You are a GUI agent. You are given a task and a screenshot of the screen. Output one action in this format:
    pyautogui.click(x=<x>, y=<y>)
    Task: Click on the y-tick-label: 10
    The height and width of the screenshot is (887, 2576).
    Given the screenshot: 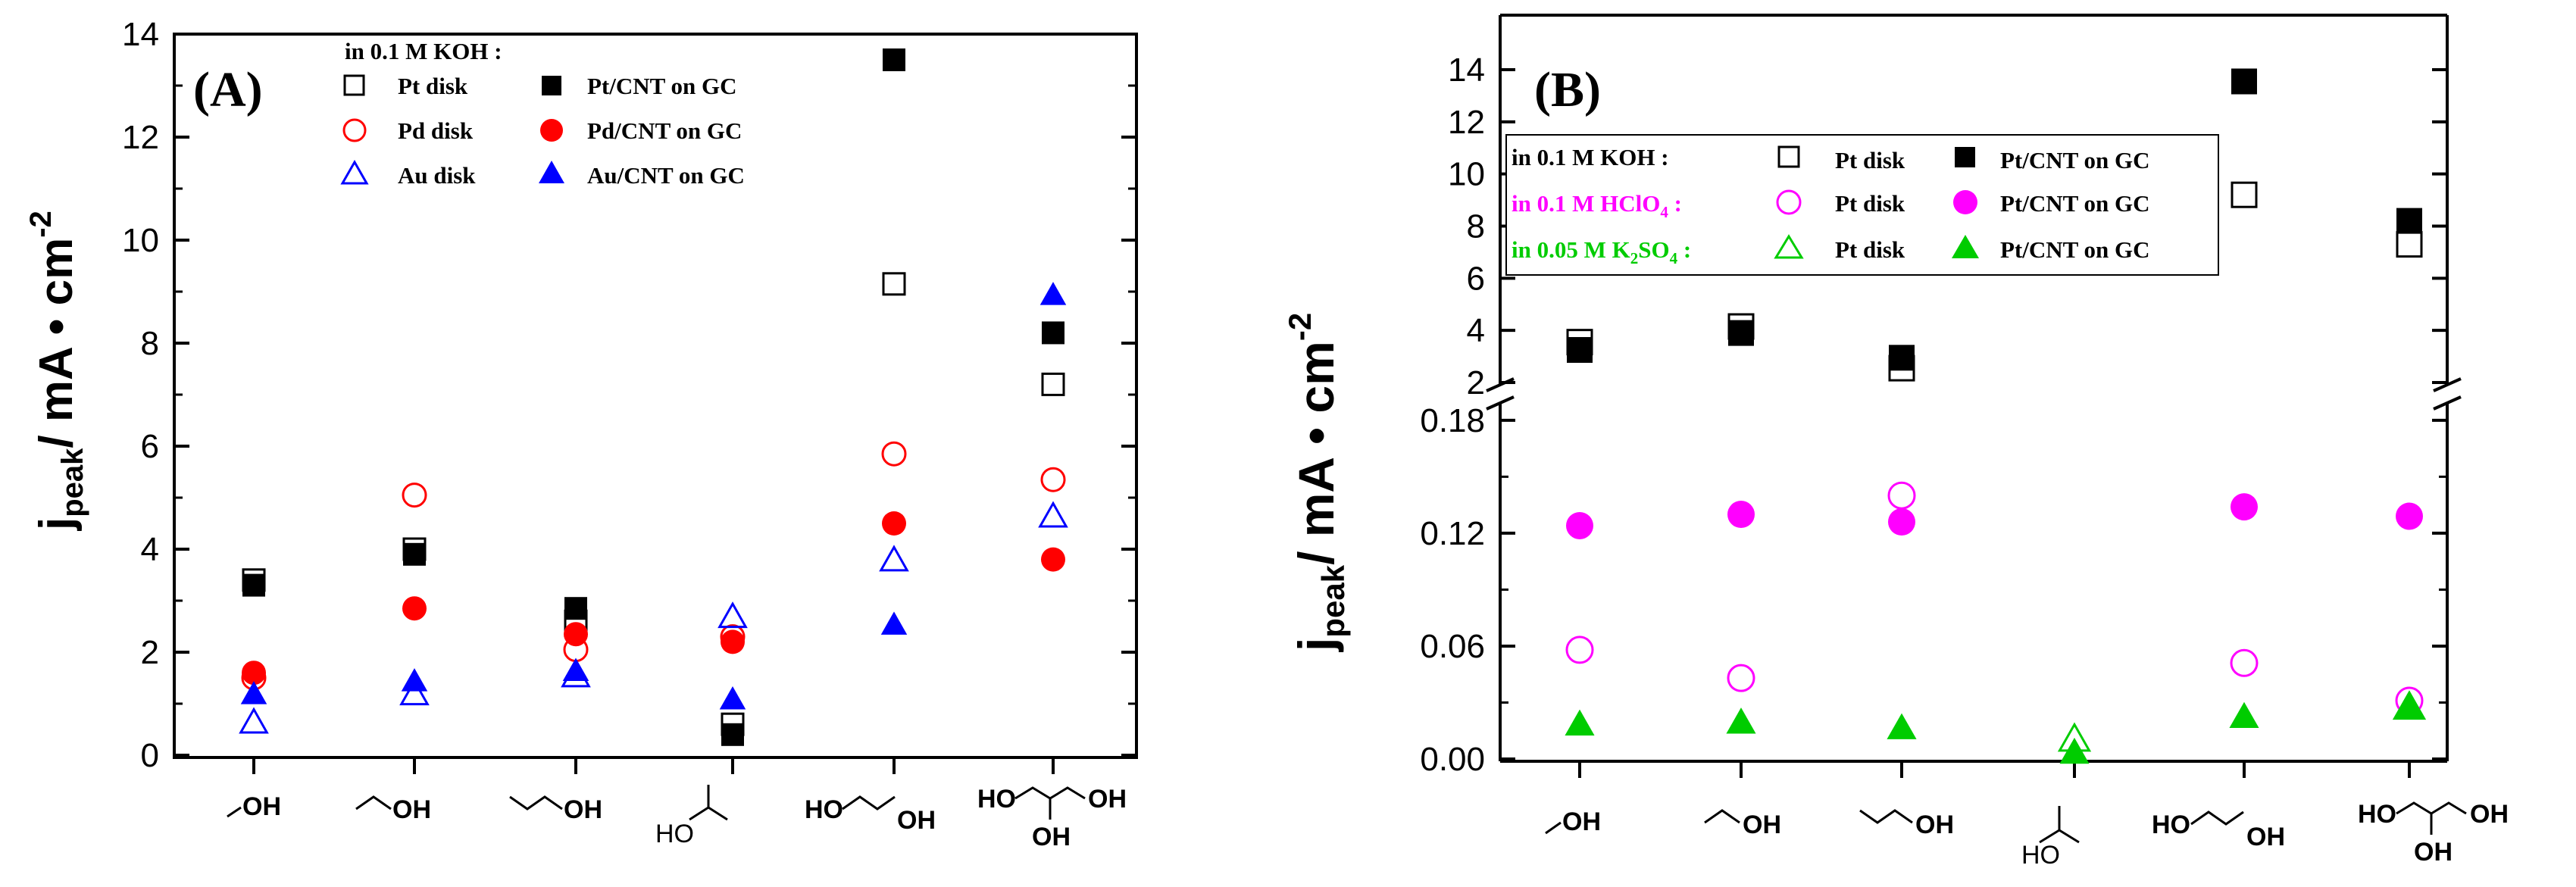 What is the action you would take?
    pyautogui.click(x=141, y=240)
    